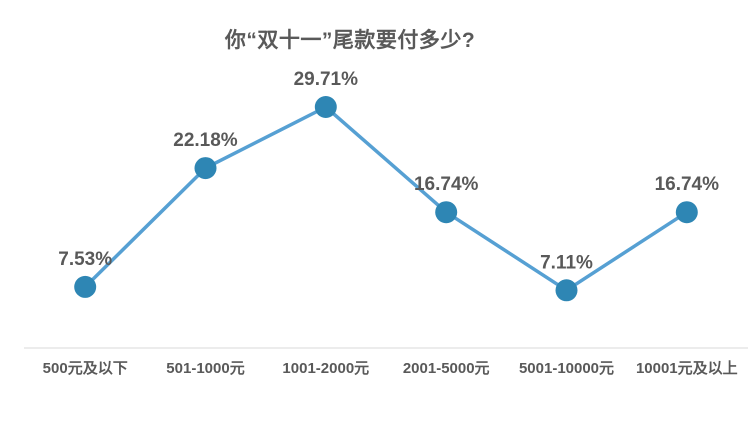 This screenshot has width=751, height=424. What do you see at coordinates (446, 368) in the screenshot?
I see `x-axis-label: 2001-5000元` at bounding box center [446, 368].